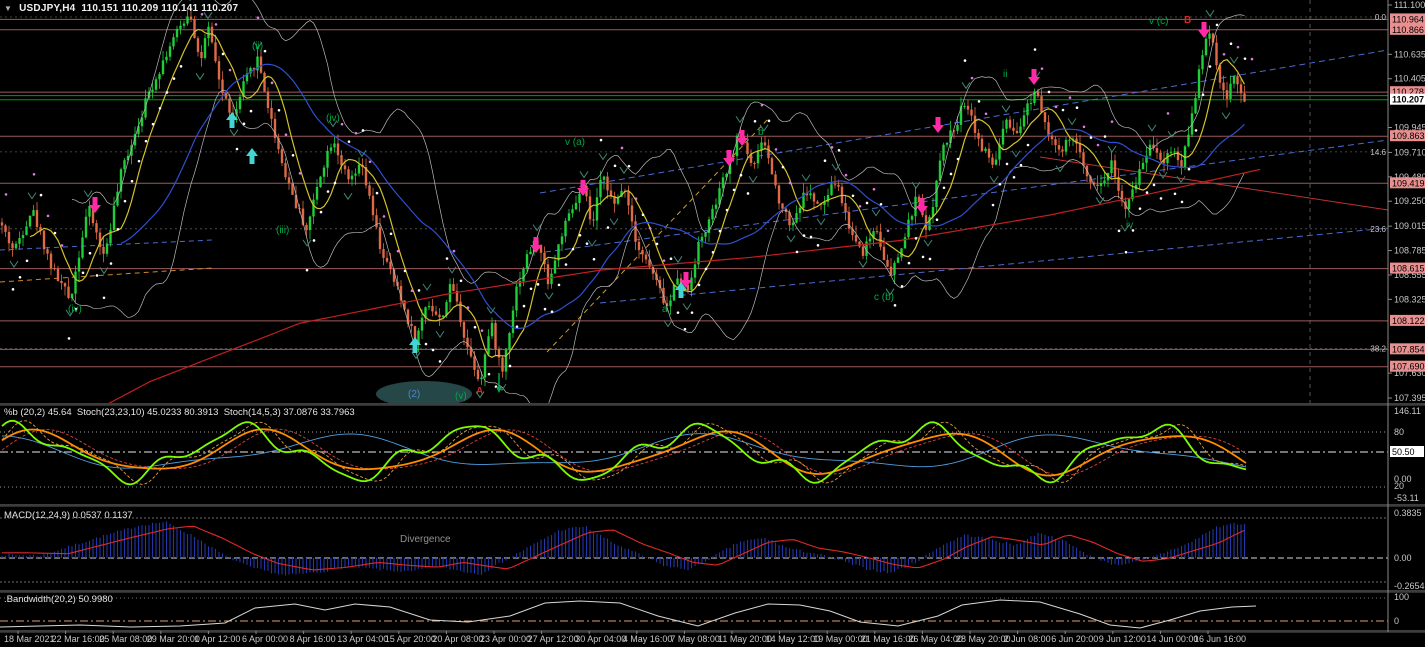 The height and width of the screenshot is (647, 1425). I want to click on wave-label: A, so click(479, 391).